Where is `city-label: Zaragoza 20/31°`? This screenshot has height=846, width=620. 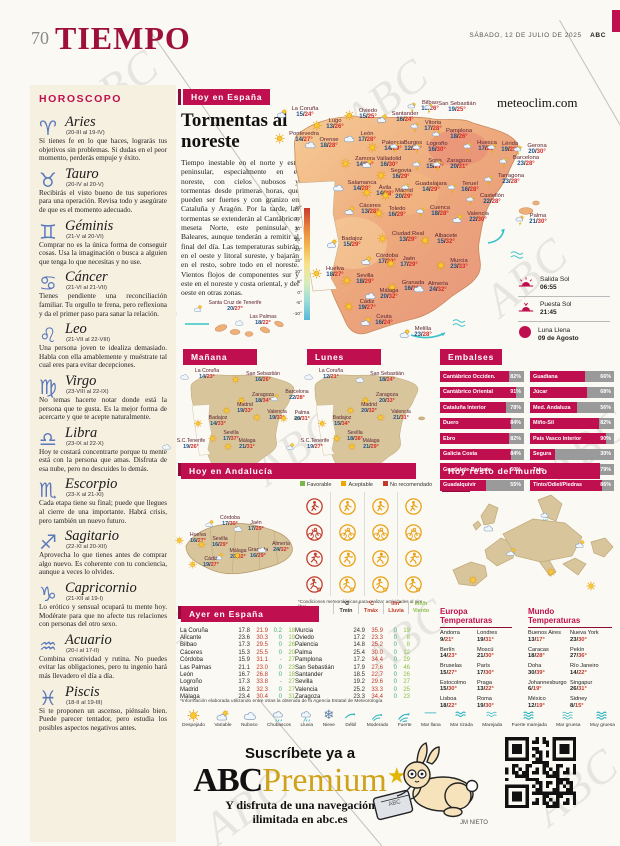
city-label: Zaragoza 20/31° is located at coordinates (452, 164).